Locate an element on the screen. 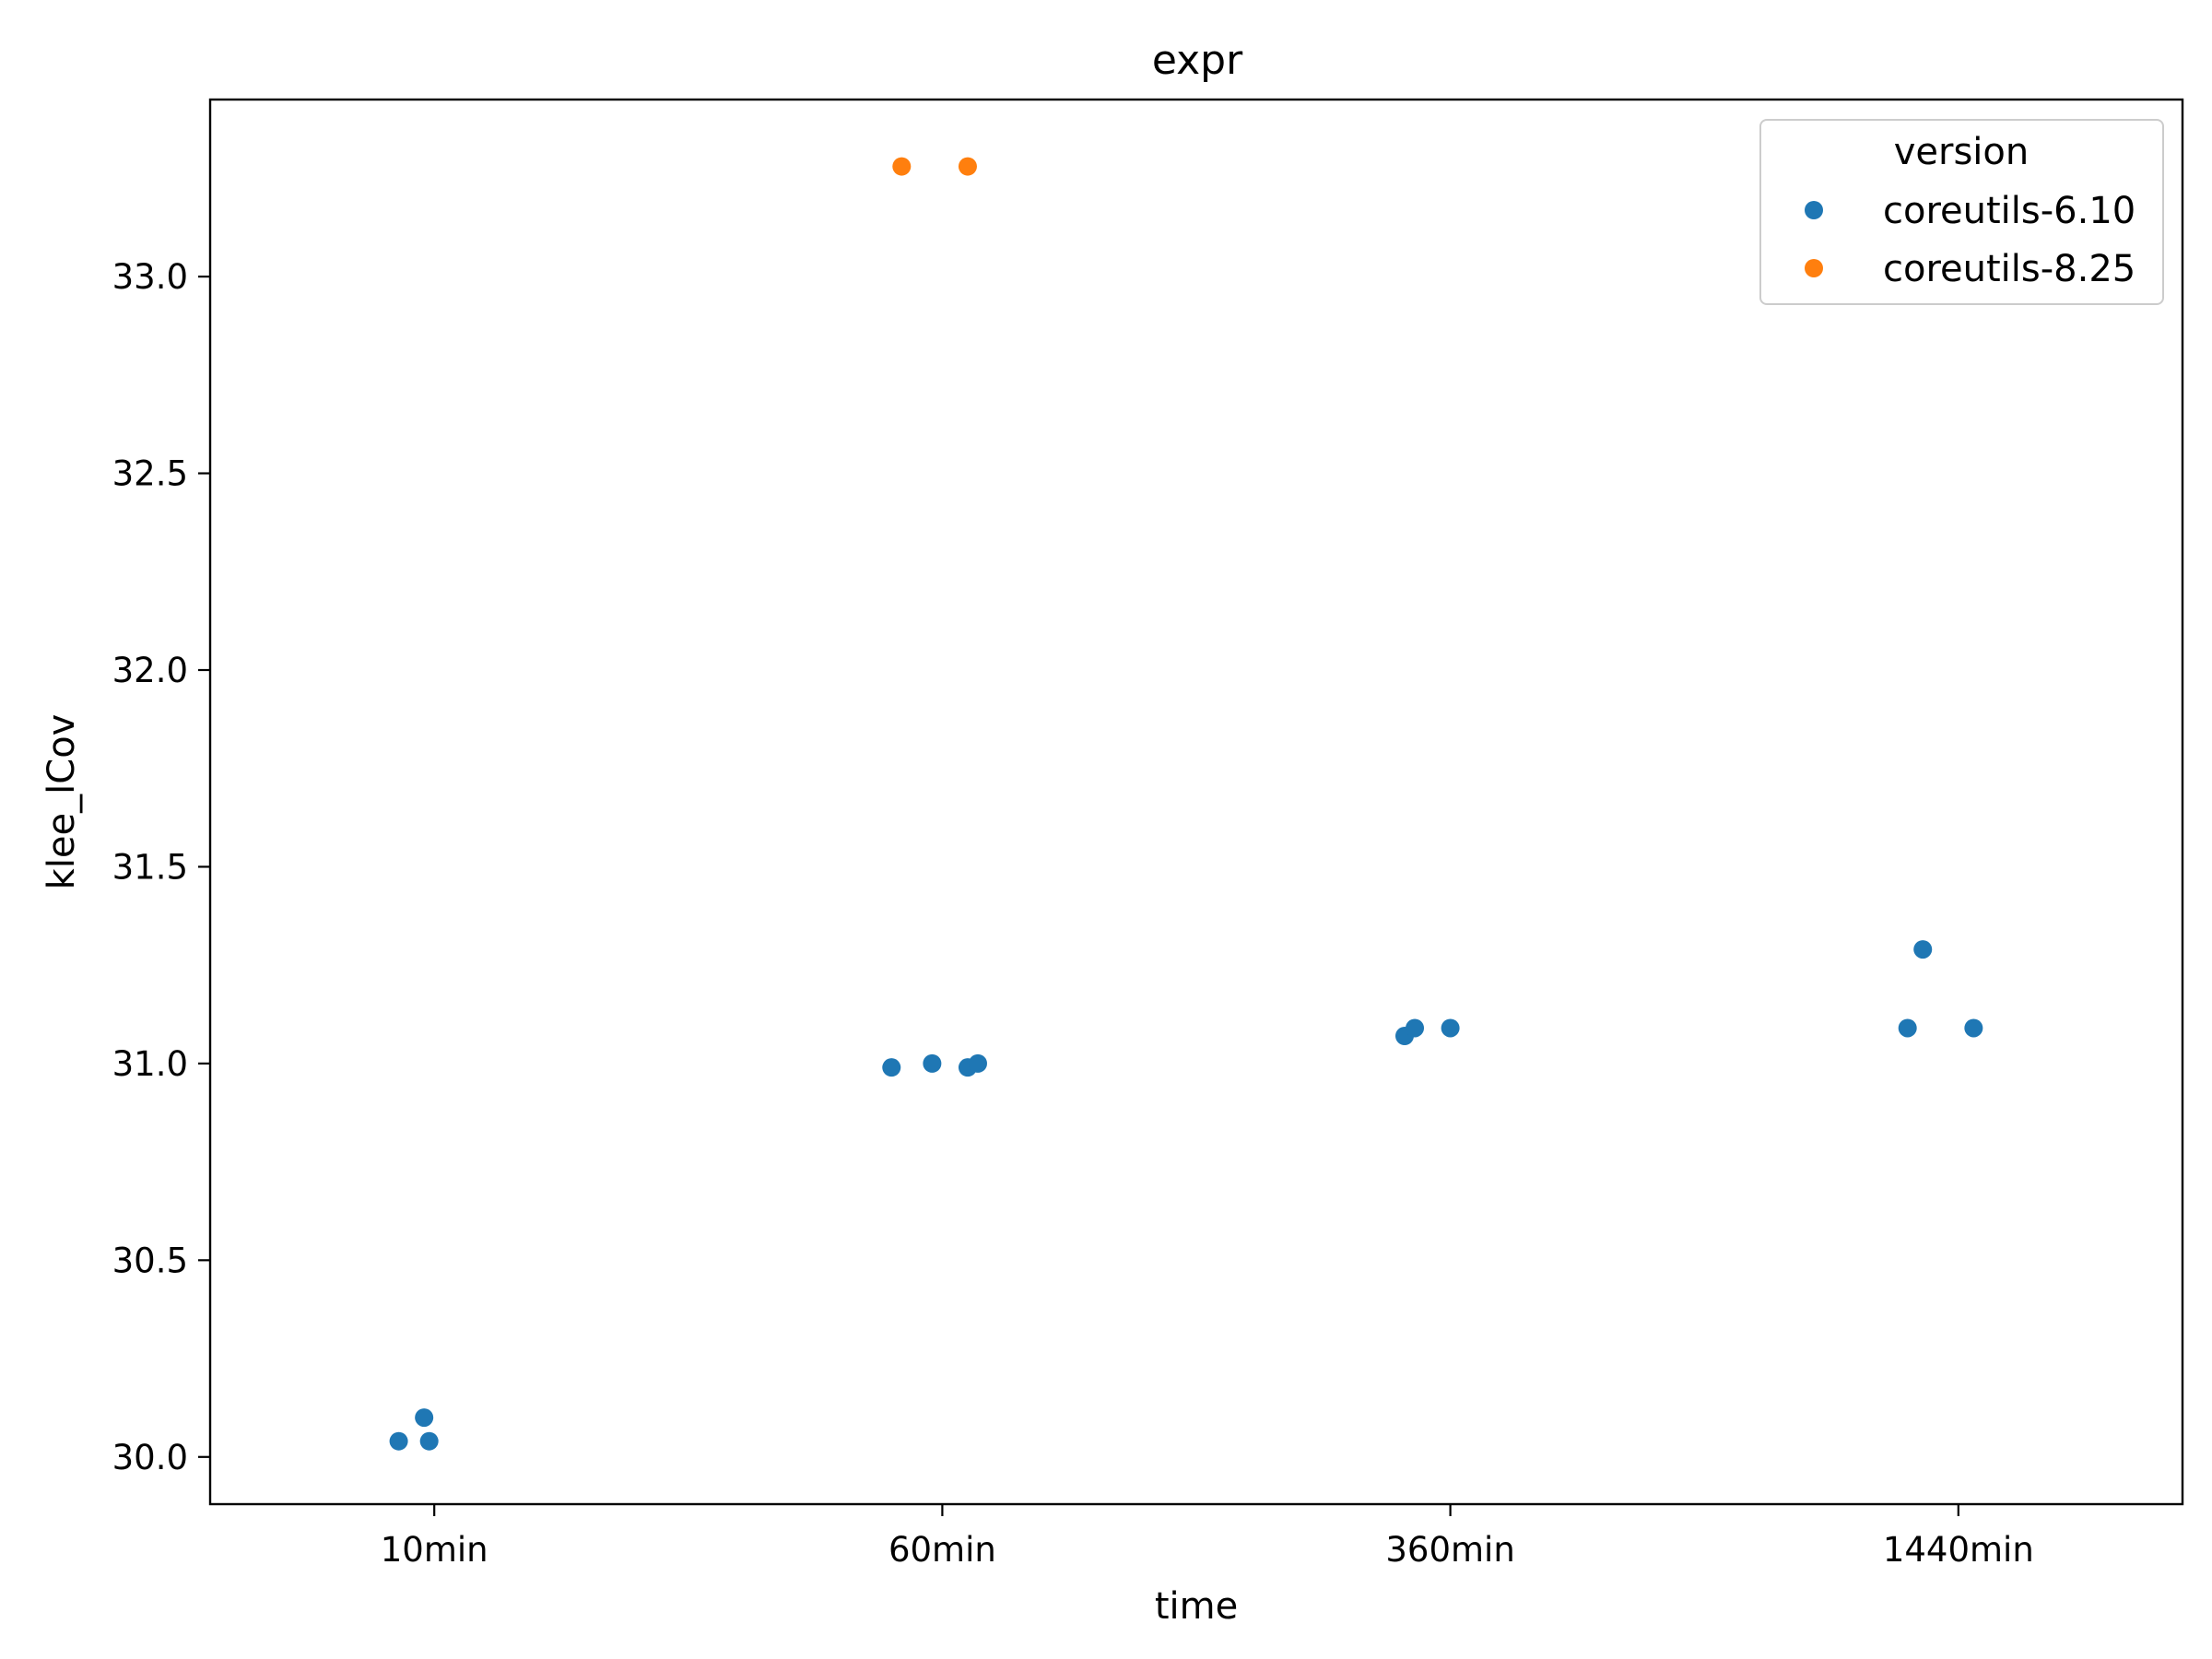  legend-label-coreutils-6-10: coreutils-6.10 is located at coordinates (2009, 211).